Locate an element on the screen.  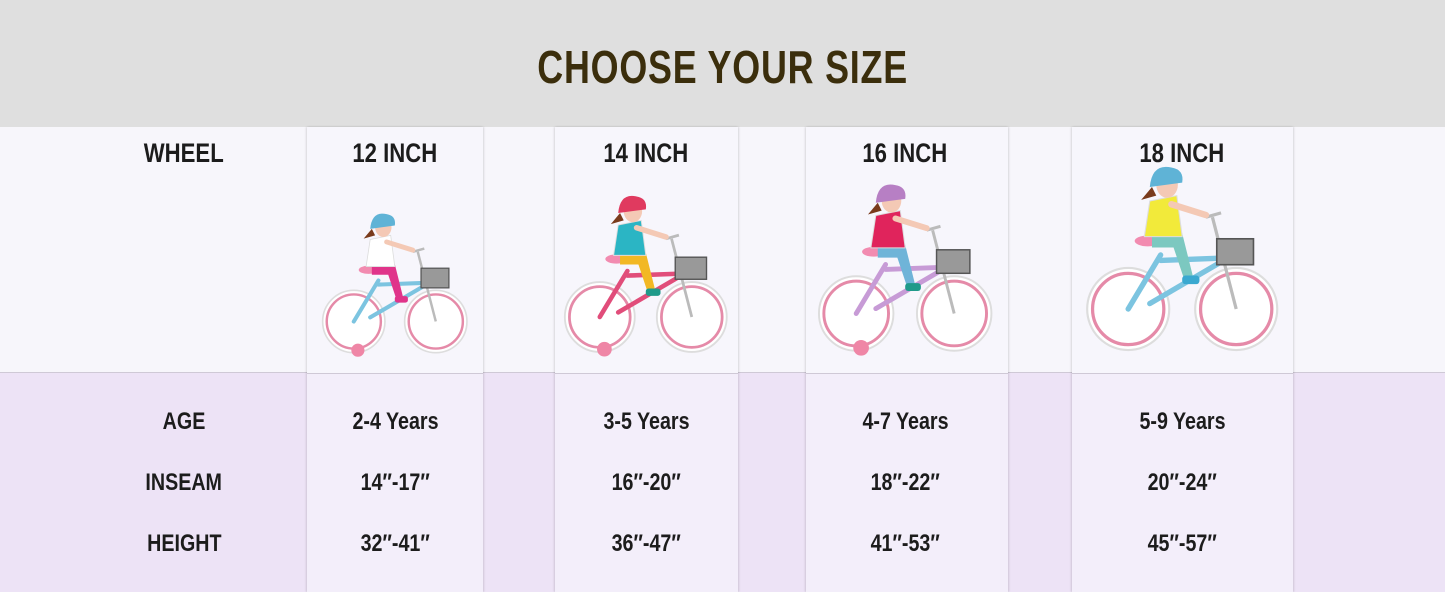
age-value: 4-7 Years is located at coordinates (905, 421).